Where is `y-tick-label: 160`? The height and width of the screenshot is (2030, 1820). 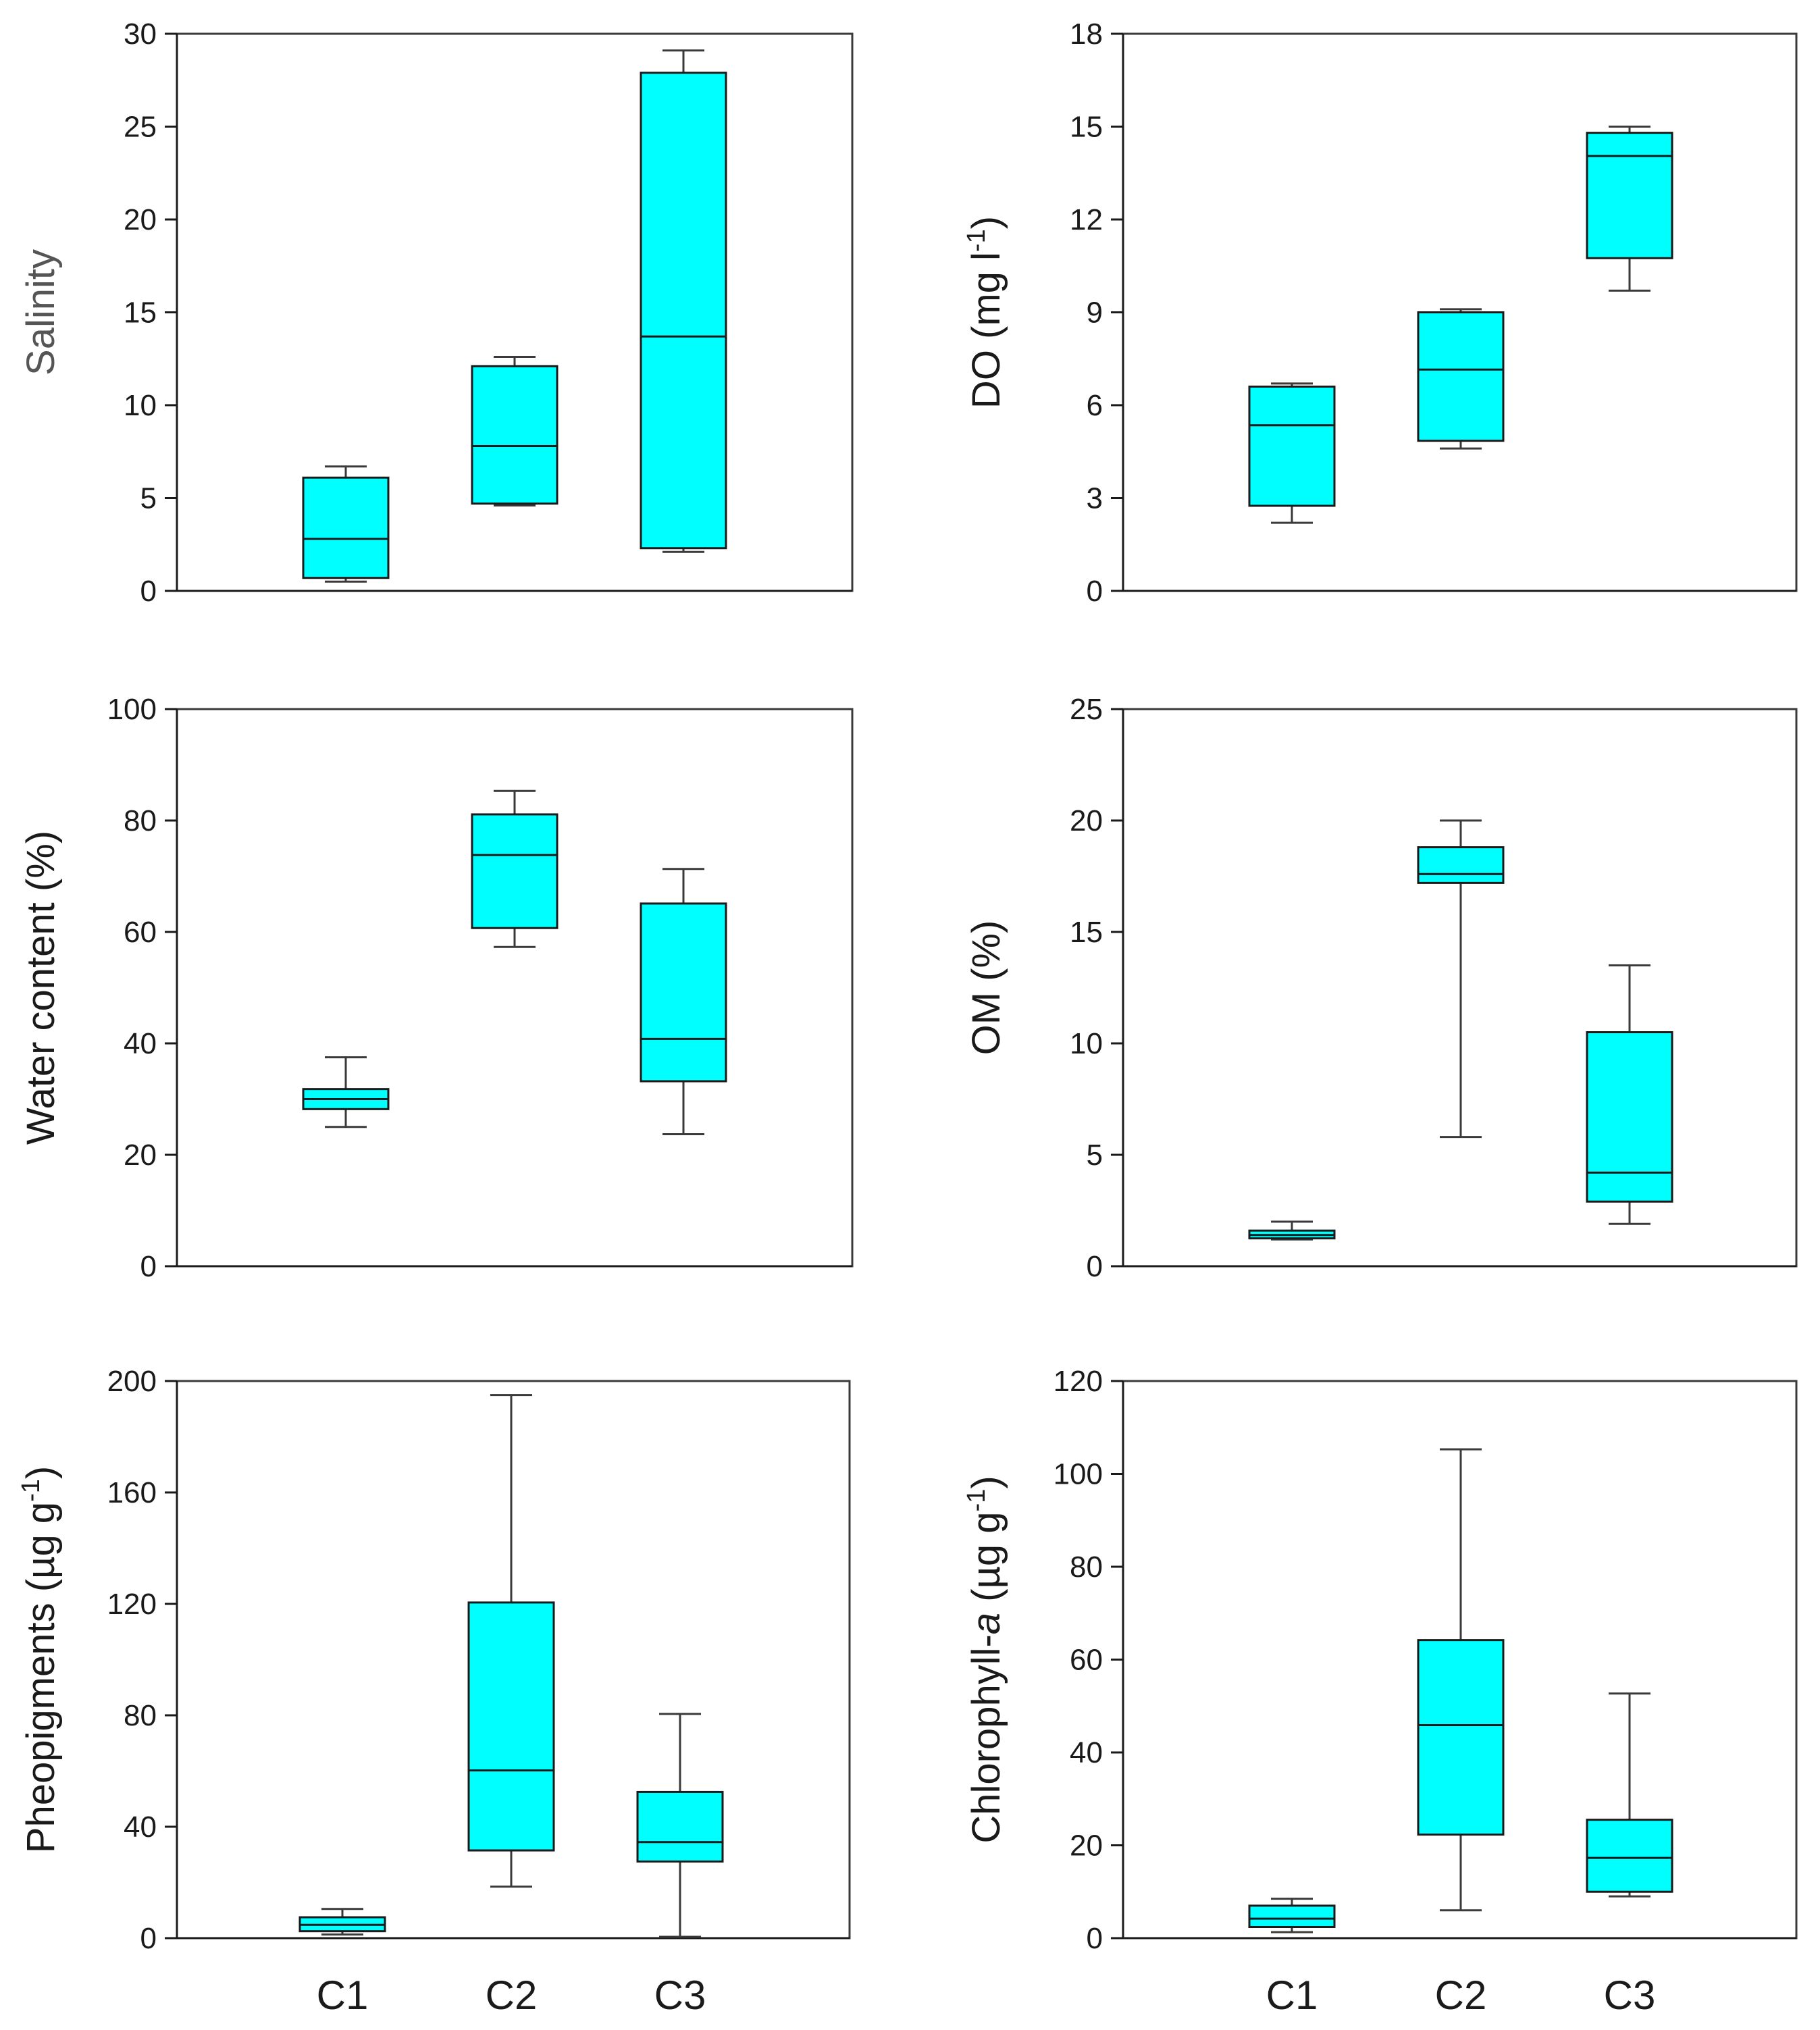 y-tick-label: 160 is located at coordinates (132, 1492).